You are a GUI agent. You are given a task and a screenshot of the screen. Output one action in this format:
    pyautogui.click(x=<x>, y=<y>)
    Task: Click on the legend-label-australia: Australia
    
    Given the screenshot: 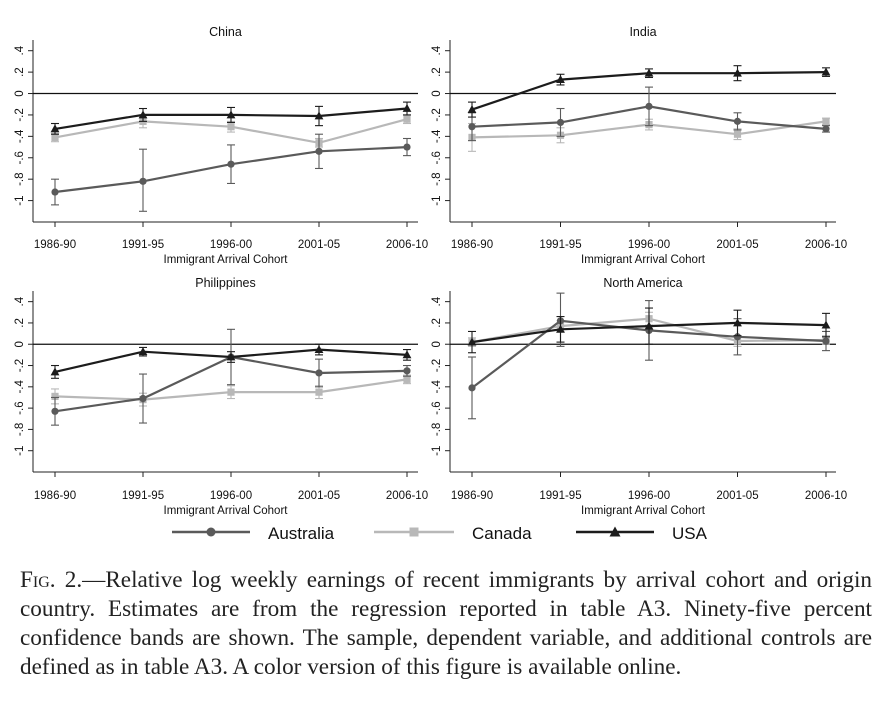 What is the action you would take?
    pyautogui.click(x=301, y=533)
    